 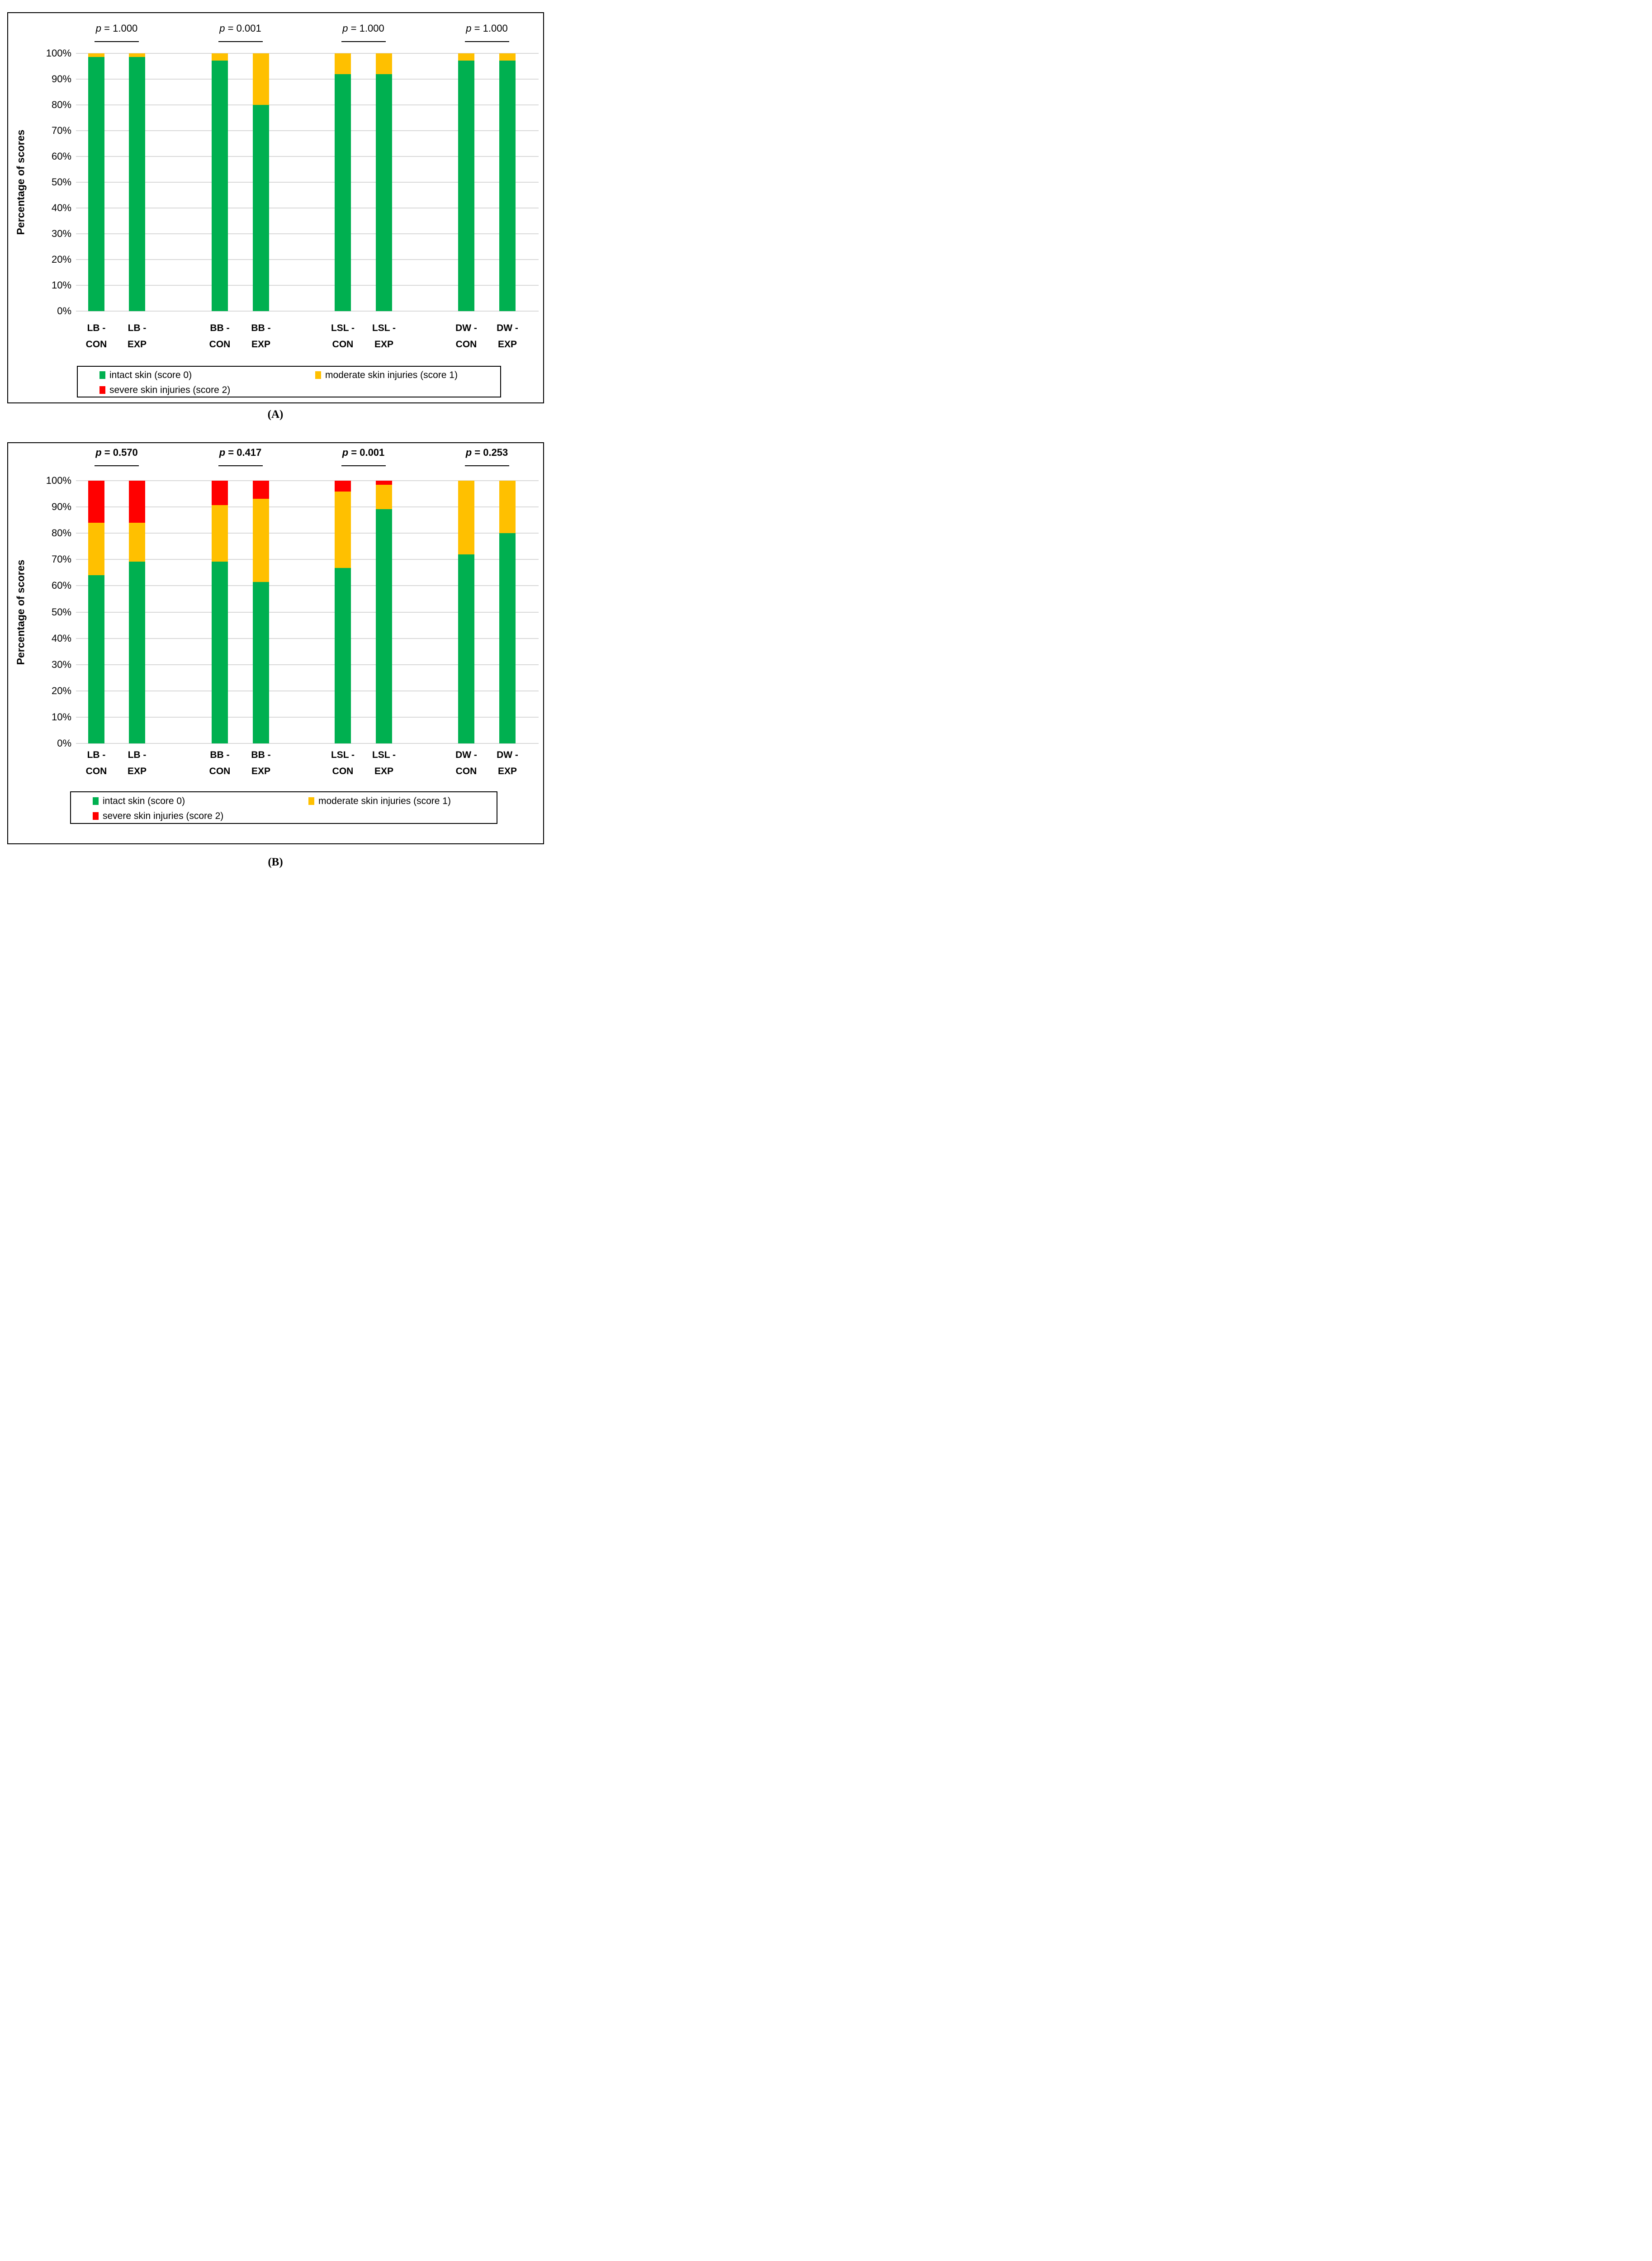 I want to click on y-axis-title-b: Percentage of scores, so click(x=21, y=612).